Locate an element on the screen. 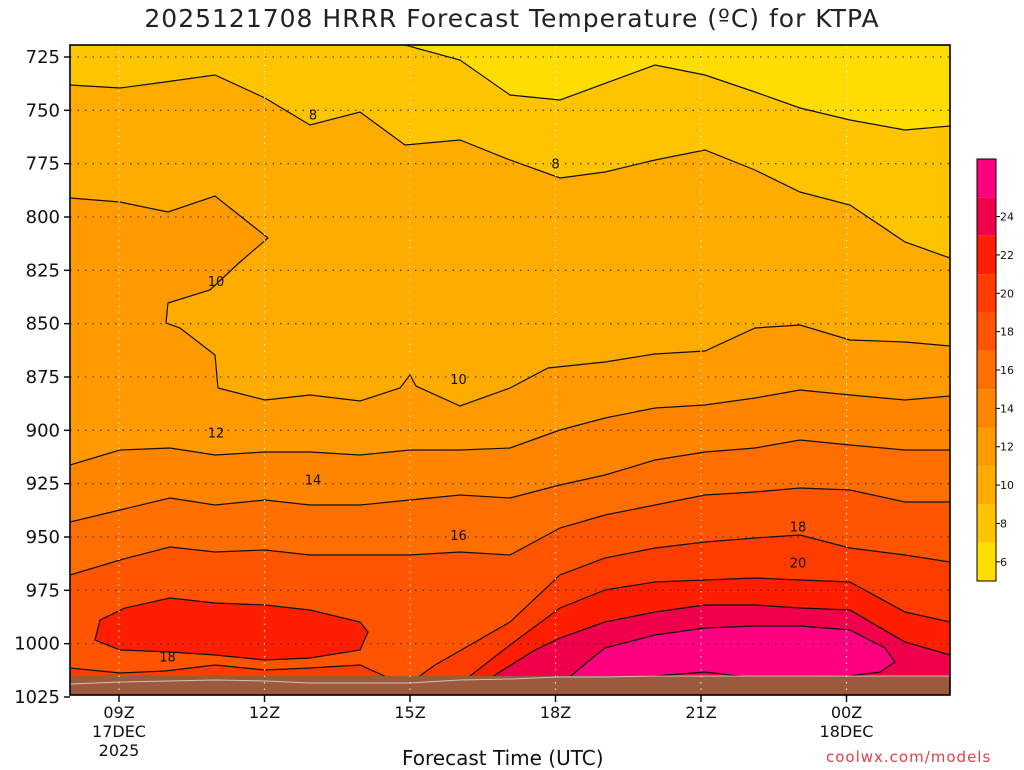 The width and height of the screenshot is (1024, 770). y-tick-label-900: 900 is located at coordinates (43, 430).